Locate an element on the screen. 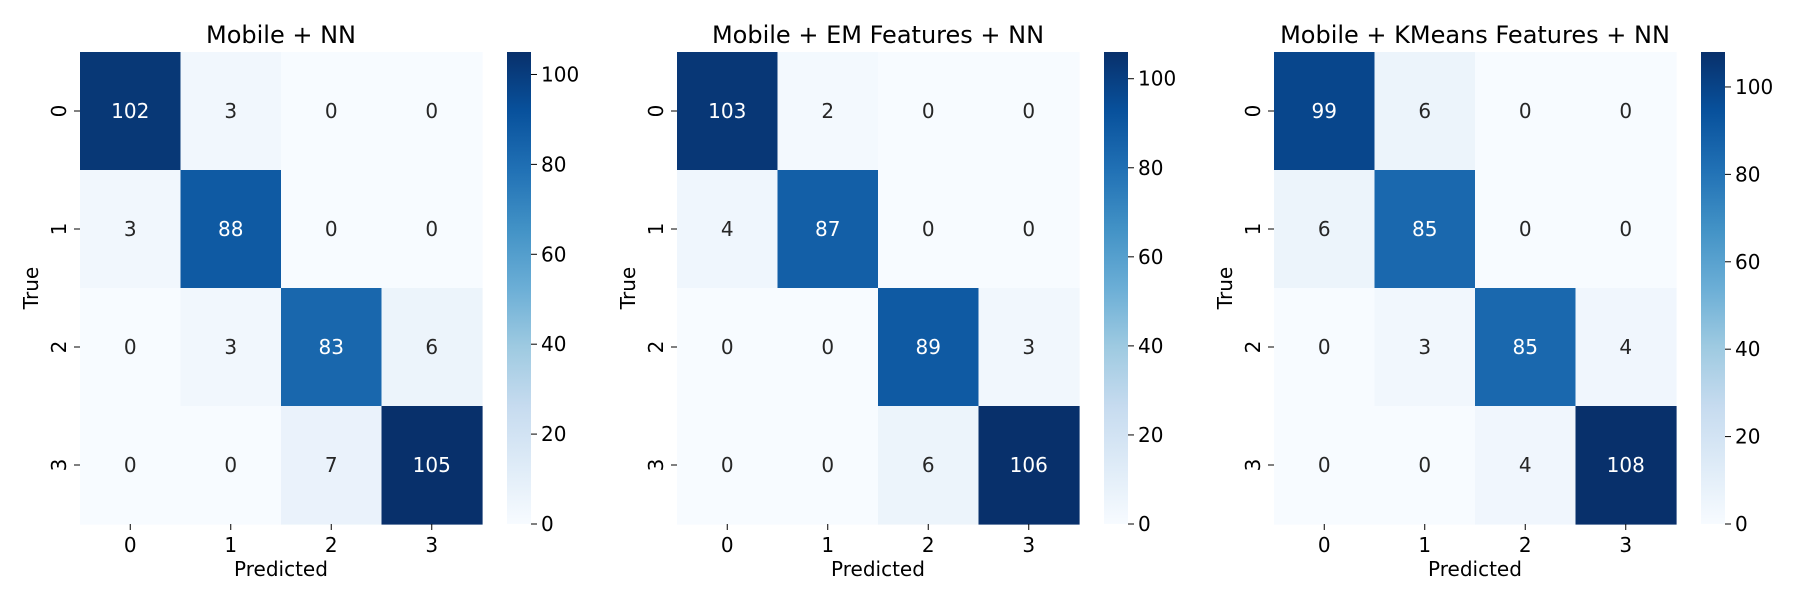  cell-value-label: 85 is located at coordinates (1525, 347).